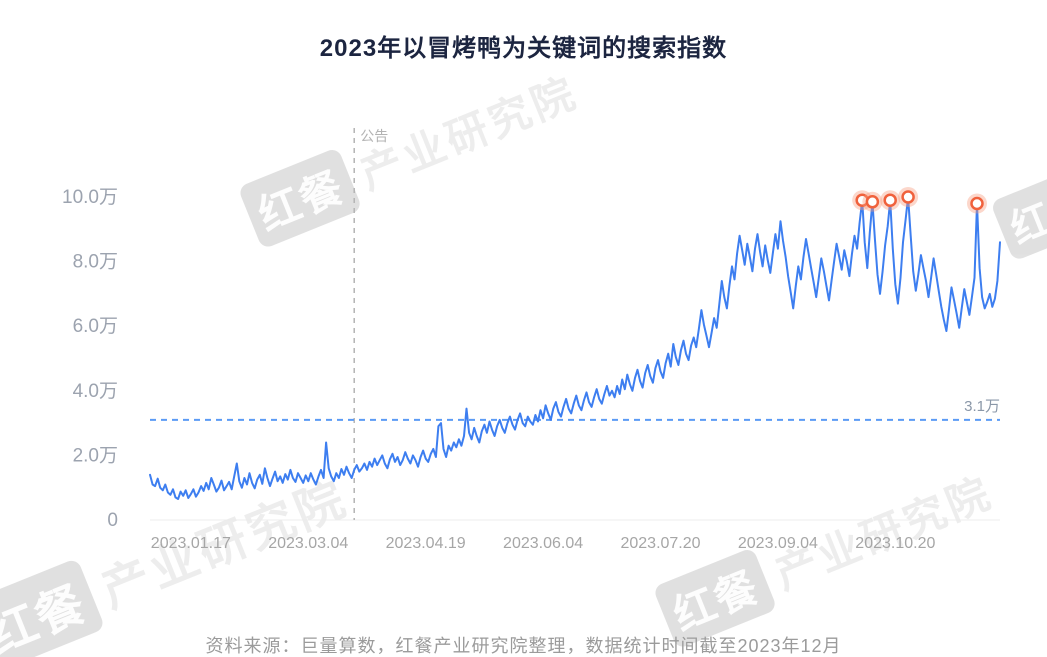  I want to click on x-axis-label: 2023.09.04, so click(778, 543).